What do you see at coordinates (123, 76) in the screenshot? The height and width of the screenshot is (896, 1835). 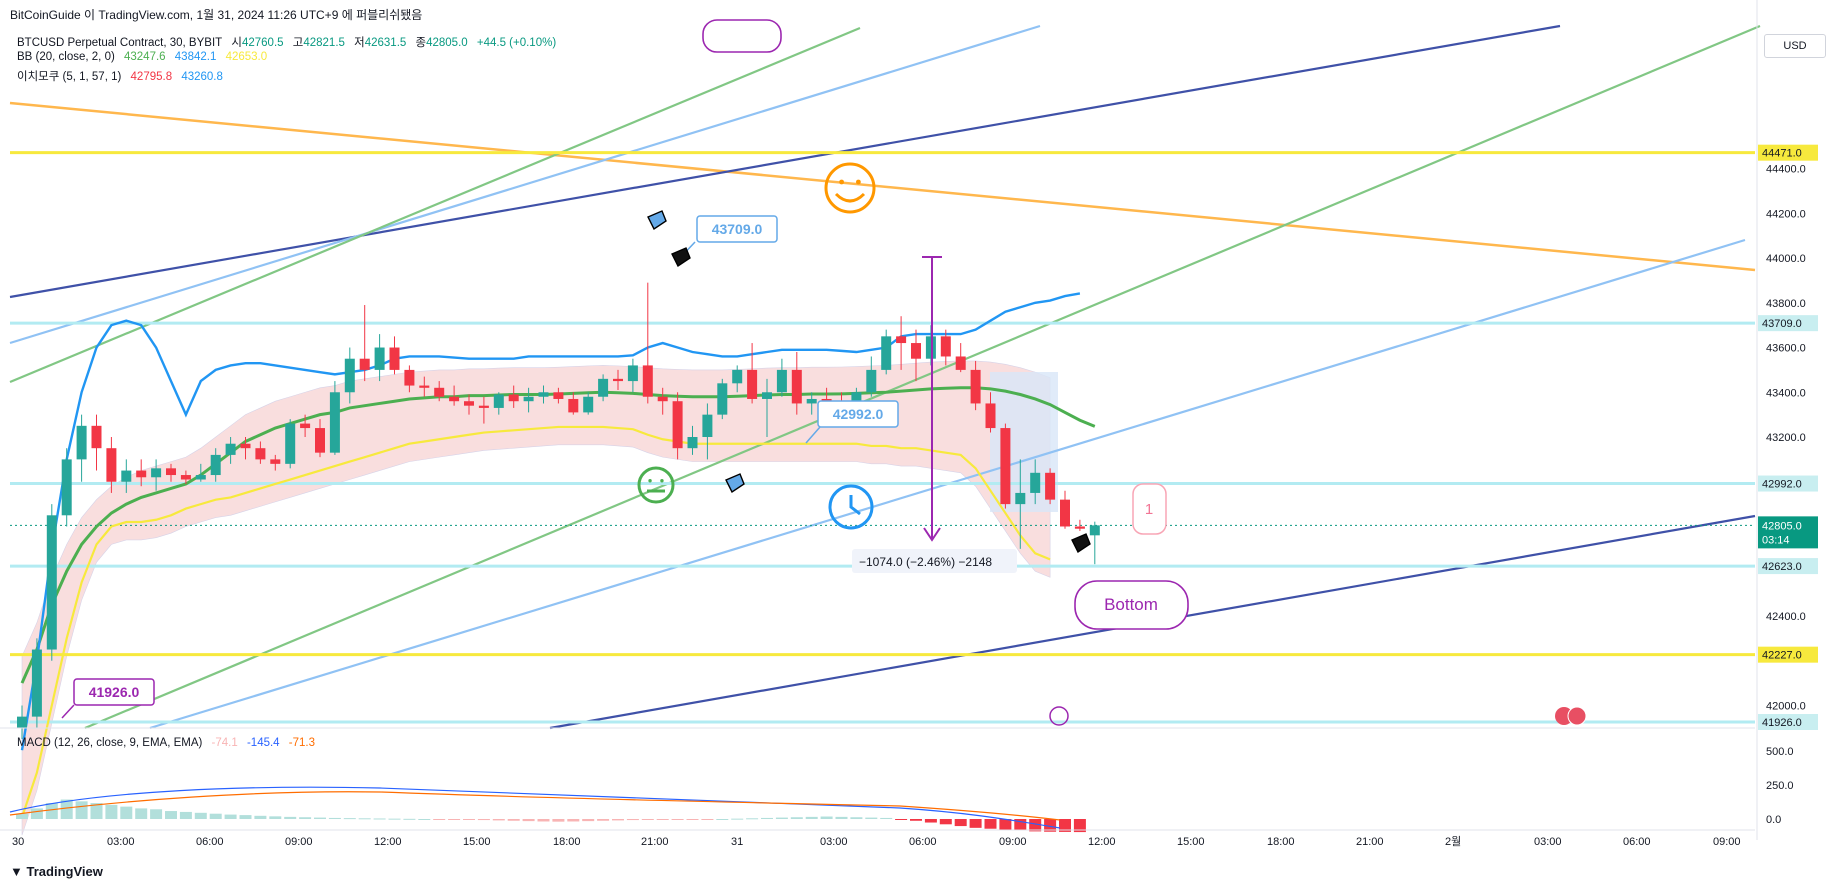 I see `ichimoku-legend: 이치모쿠 (5, 1, 57, 1) 42795.8 43260.8` at bounding box center [123, 76].